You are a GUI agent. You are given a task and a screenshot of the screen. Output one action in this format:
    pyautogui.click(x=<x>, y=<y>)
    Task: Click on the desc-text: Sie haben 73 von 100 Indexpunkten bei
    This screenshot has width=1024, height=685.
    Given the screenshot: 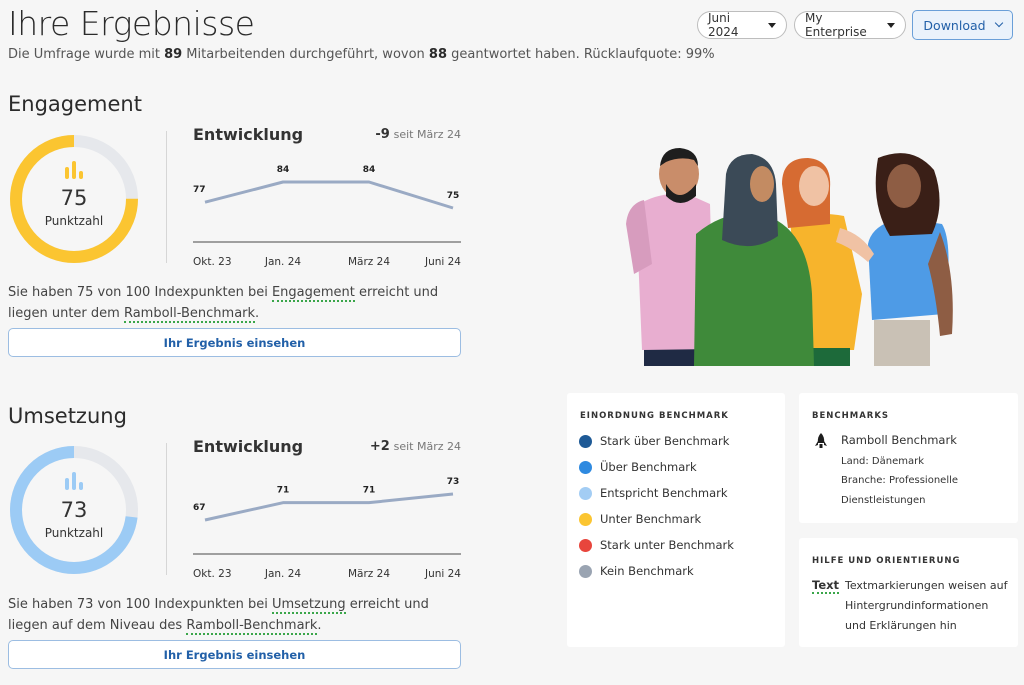 What is the action you would take?
    pyautogui.click(x=140, y=604)
    